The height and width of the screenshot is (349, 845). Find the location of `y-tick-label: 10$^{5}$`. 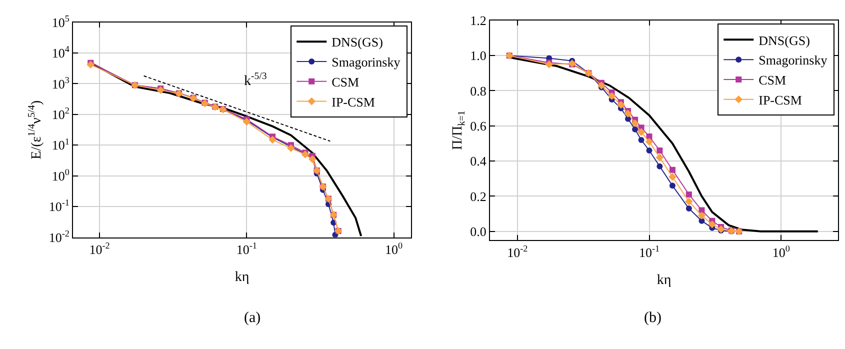

y-tick-label: 10$^{5}$ is located at coordinates (61, 21).